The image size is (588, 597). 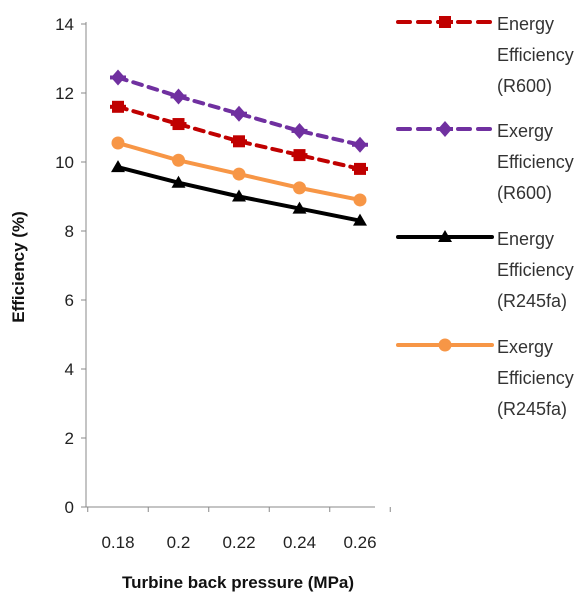 What do you see at coordinates (485, 162) in the screenshot?
I see `legend-item-2: Exergy Efficiency (R600)` at bounding box center [485, 162].